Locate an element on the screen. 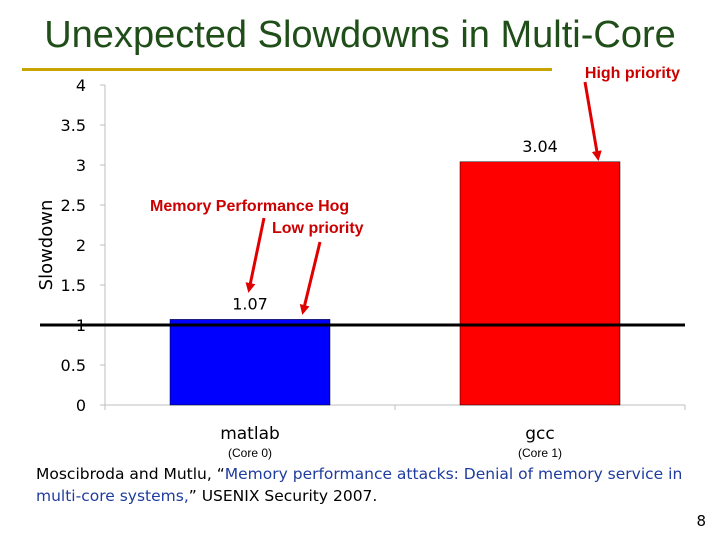  low-priority-arrow-right is located at coordinates (310, 278).